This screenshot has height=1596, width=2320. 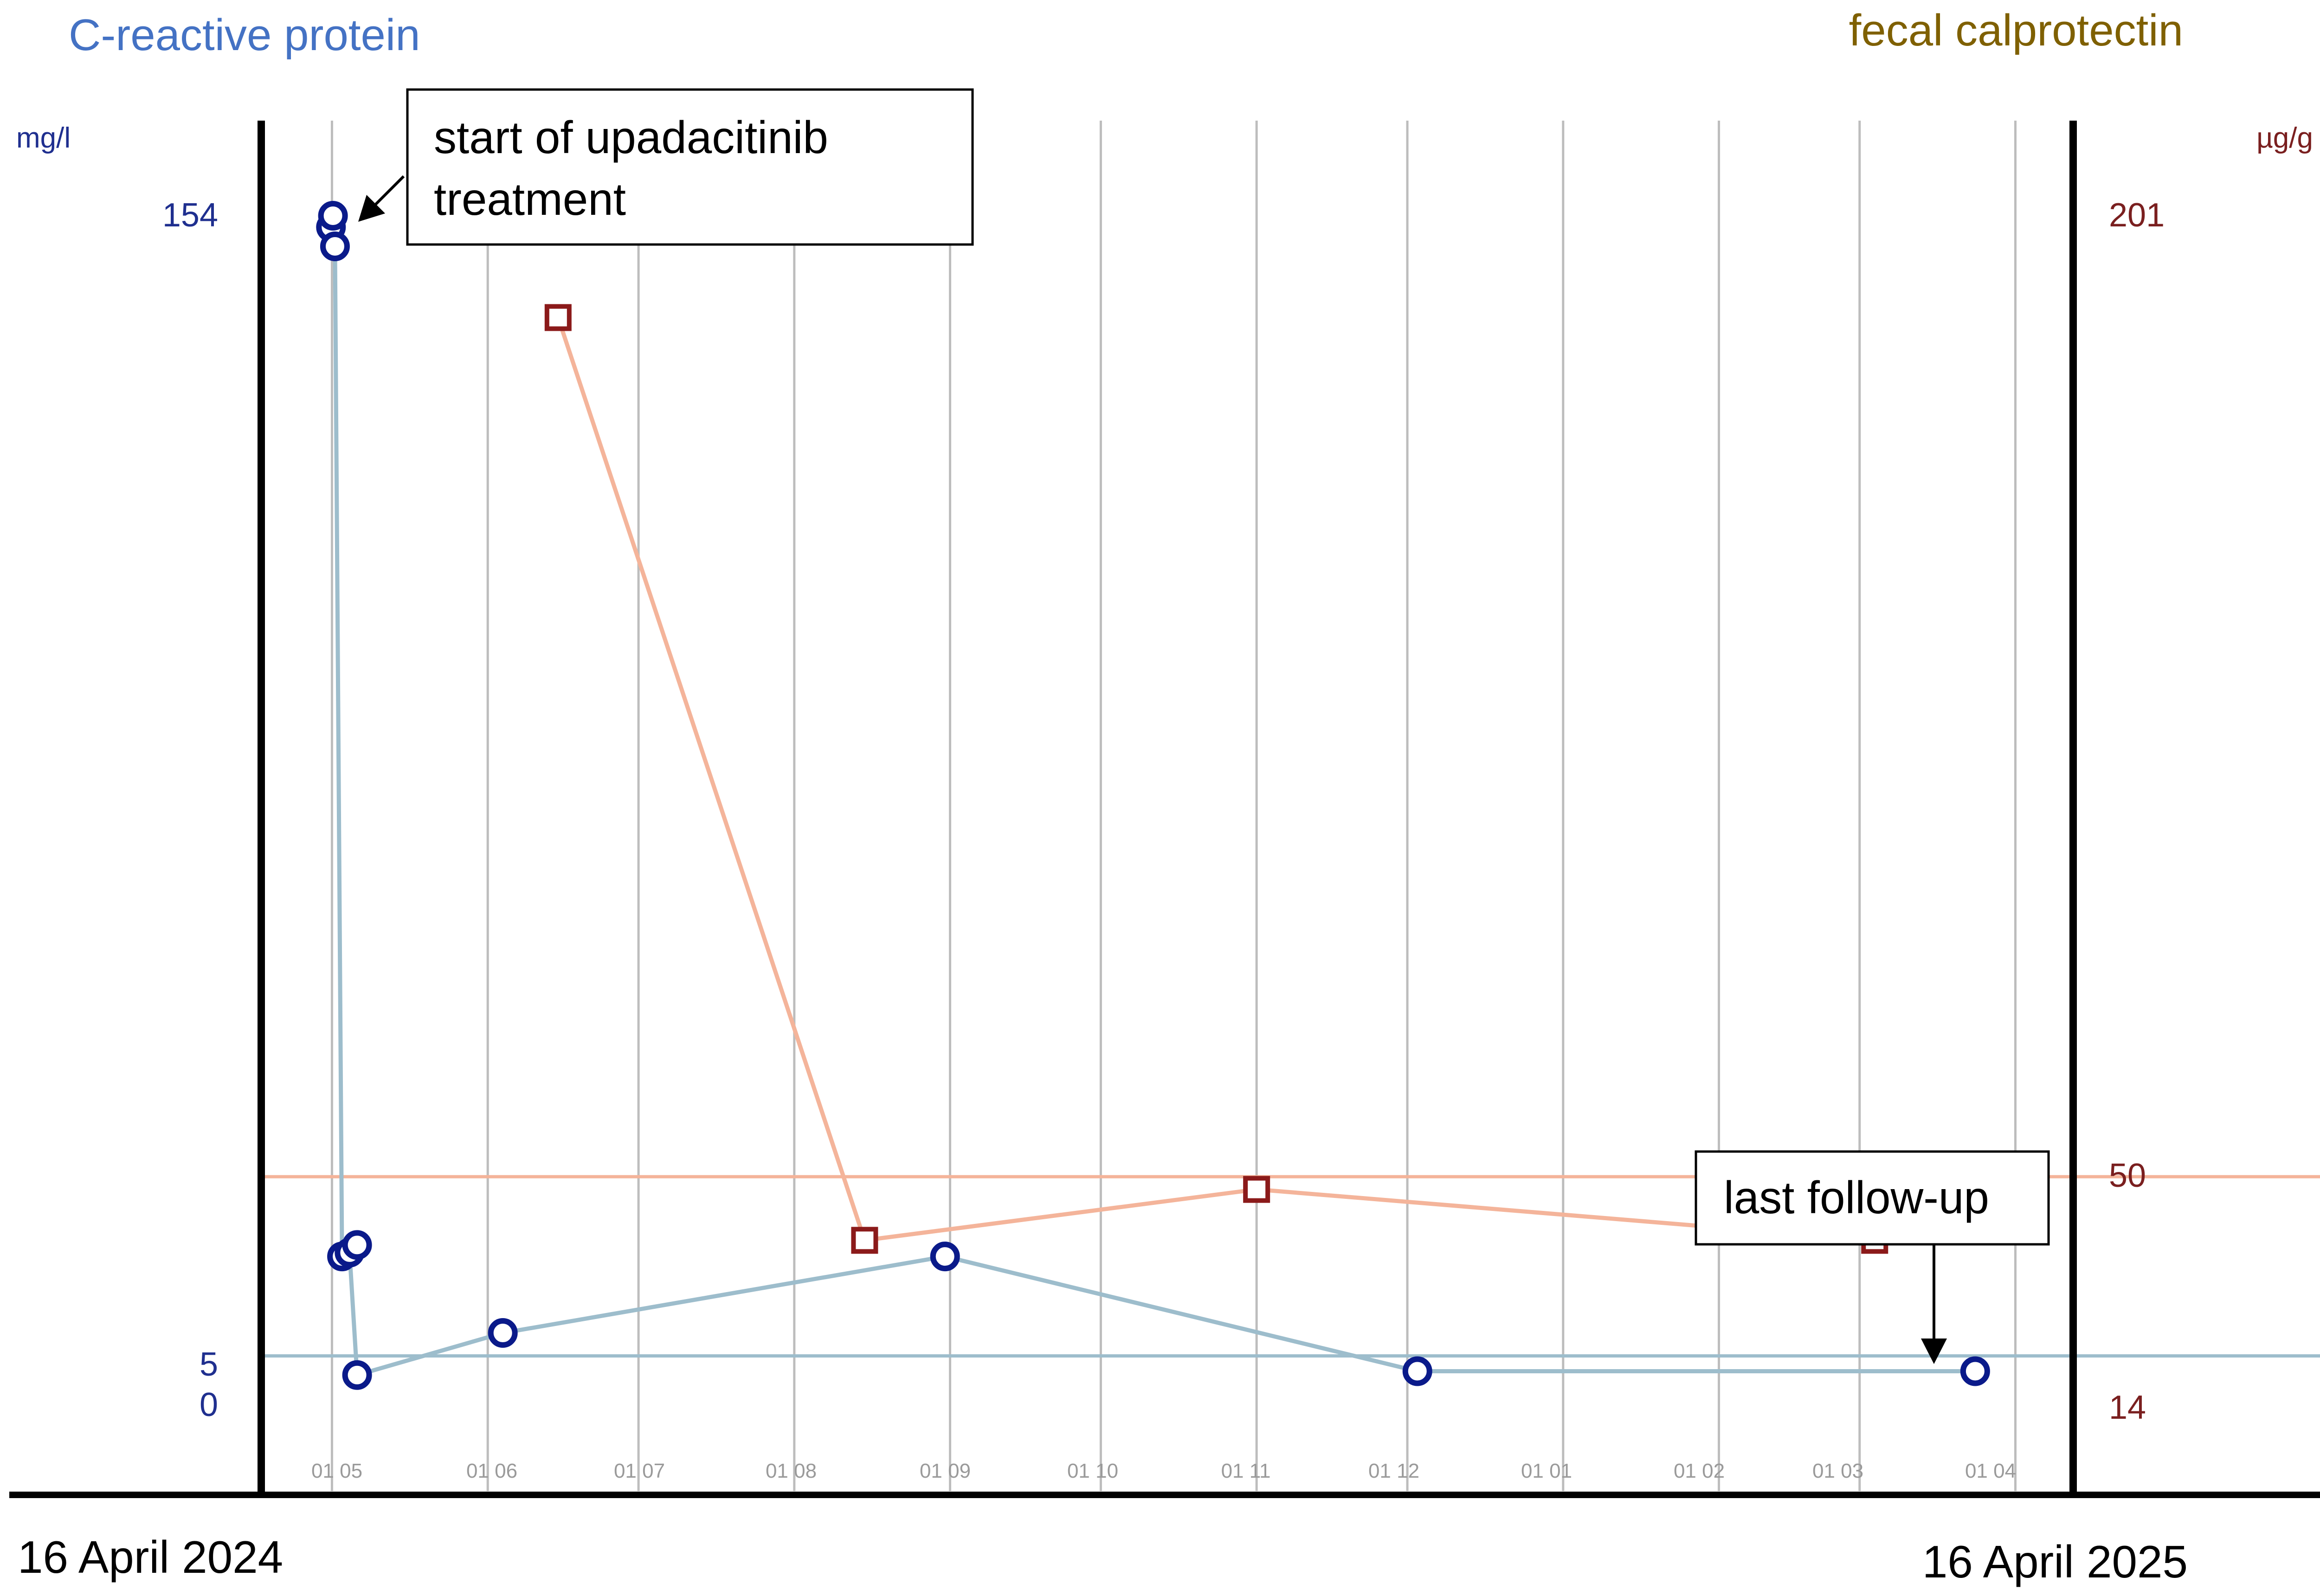 I want to click on left-axis-title: C-reactive protein, so click(x=245, y=35).